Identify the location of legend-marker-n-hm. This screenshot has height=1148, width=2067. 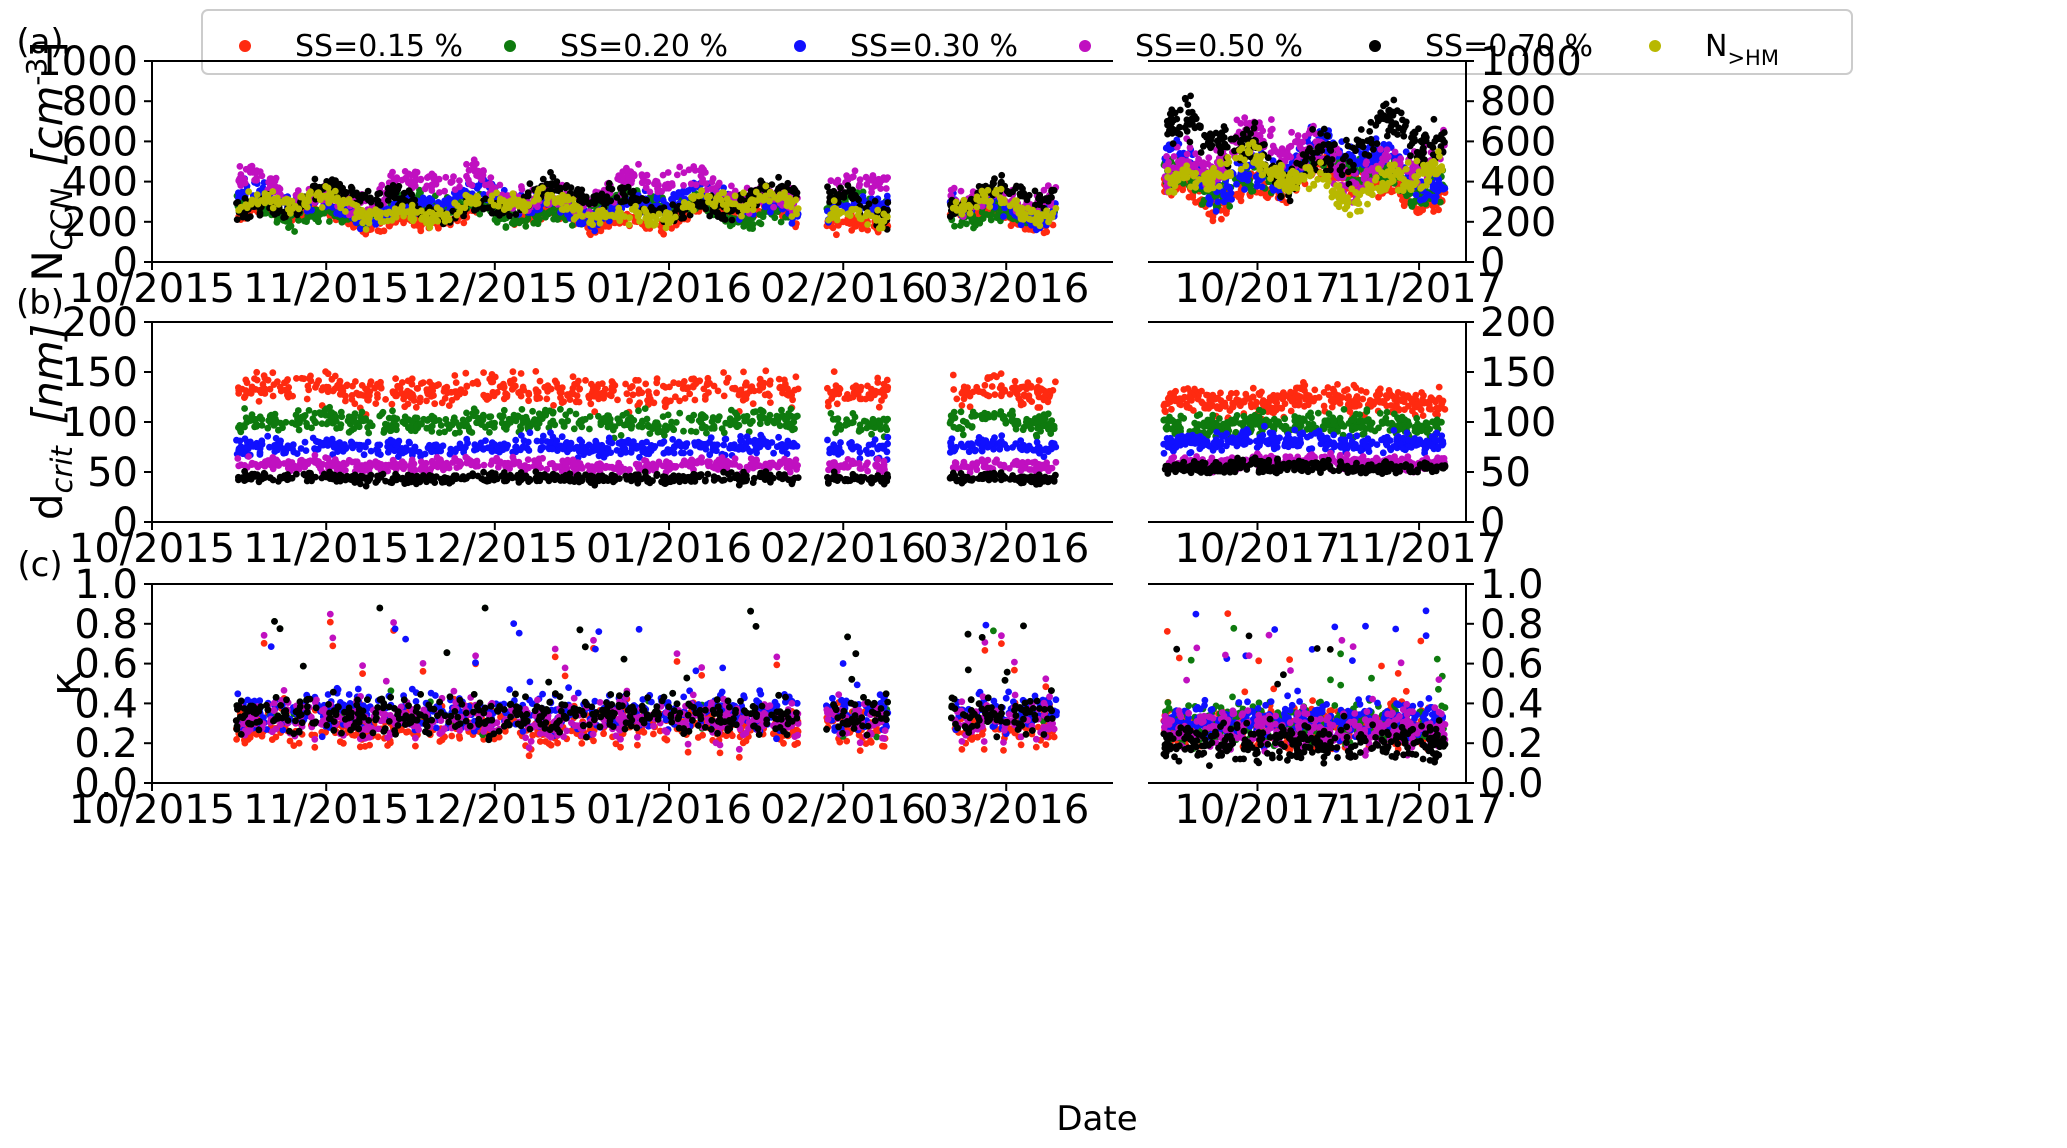
(1655, 46).